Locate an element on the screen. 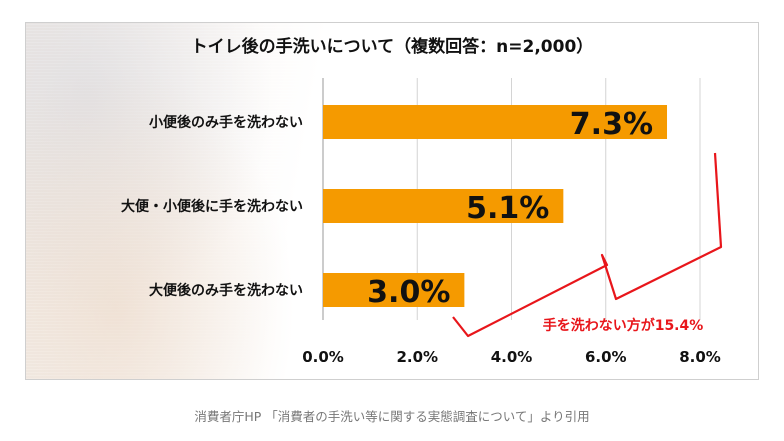 The width and height of the screenshot is (784, 441). category-label: 小便後のみ手を洗わない is located at coordinates (226, 122).